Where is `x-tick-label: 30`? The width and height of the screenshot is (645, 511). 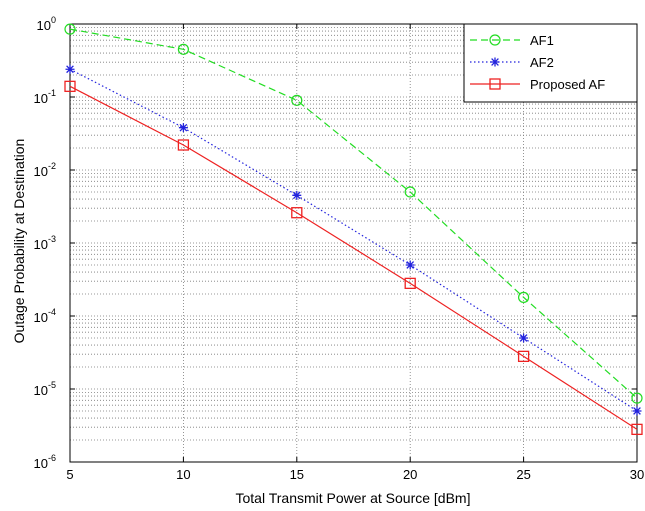 x-tick-label: 30 is located at coordinates (637, 474).